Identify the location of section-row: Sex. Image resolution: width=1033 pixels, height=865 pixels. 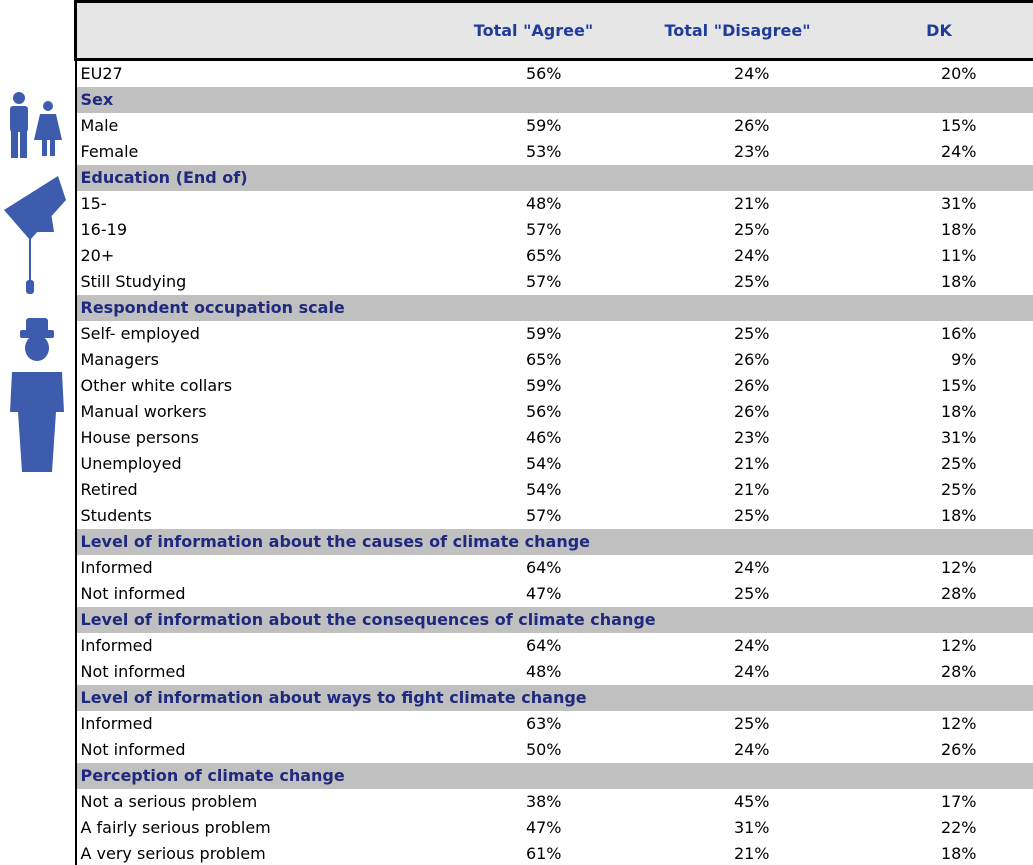
(553, 100).